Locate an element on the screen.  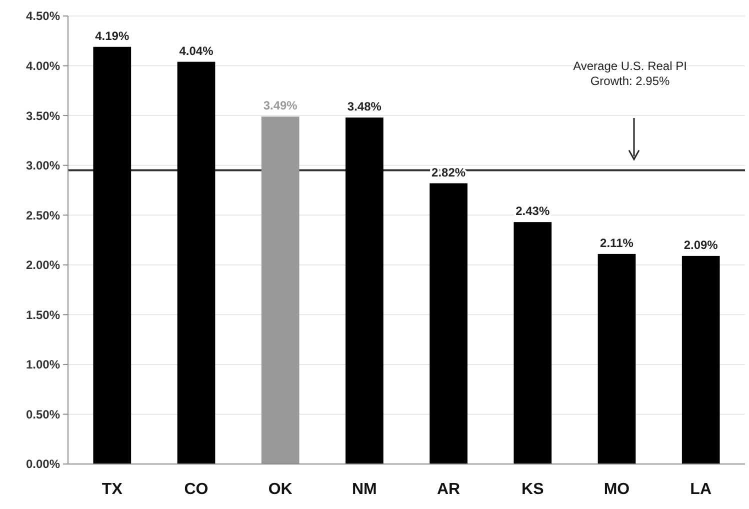
data-label: 3.49% is located at coordinates (280, 105).